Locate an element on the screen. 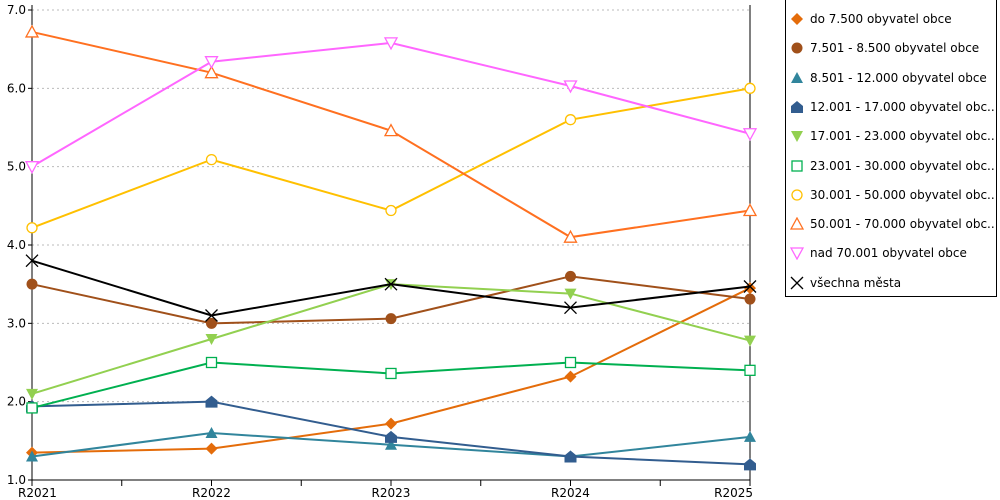 This screenshot has width=1000, height=500. x-tick-label: R2023 is located at coordinates (391, 493).